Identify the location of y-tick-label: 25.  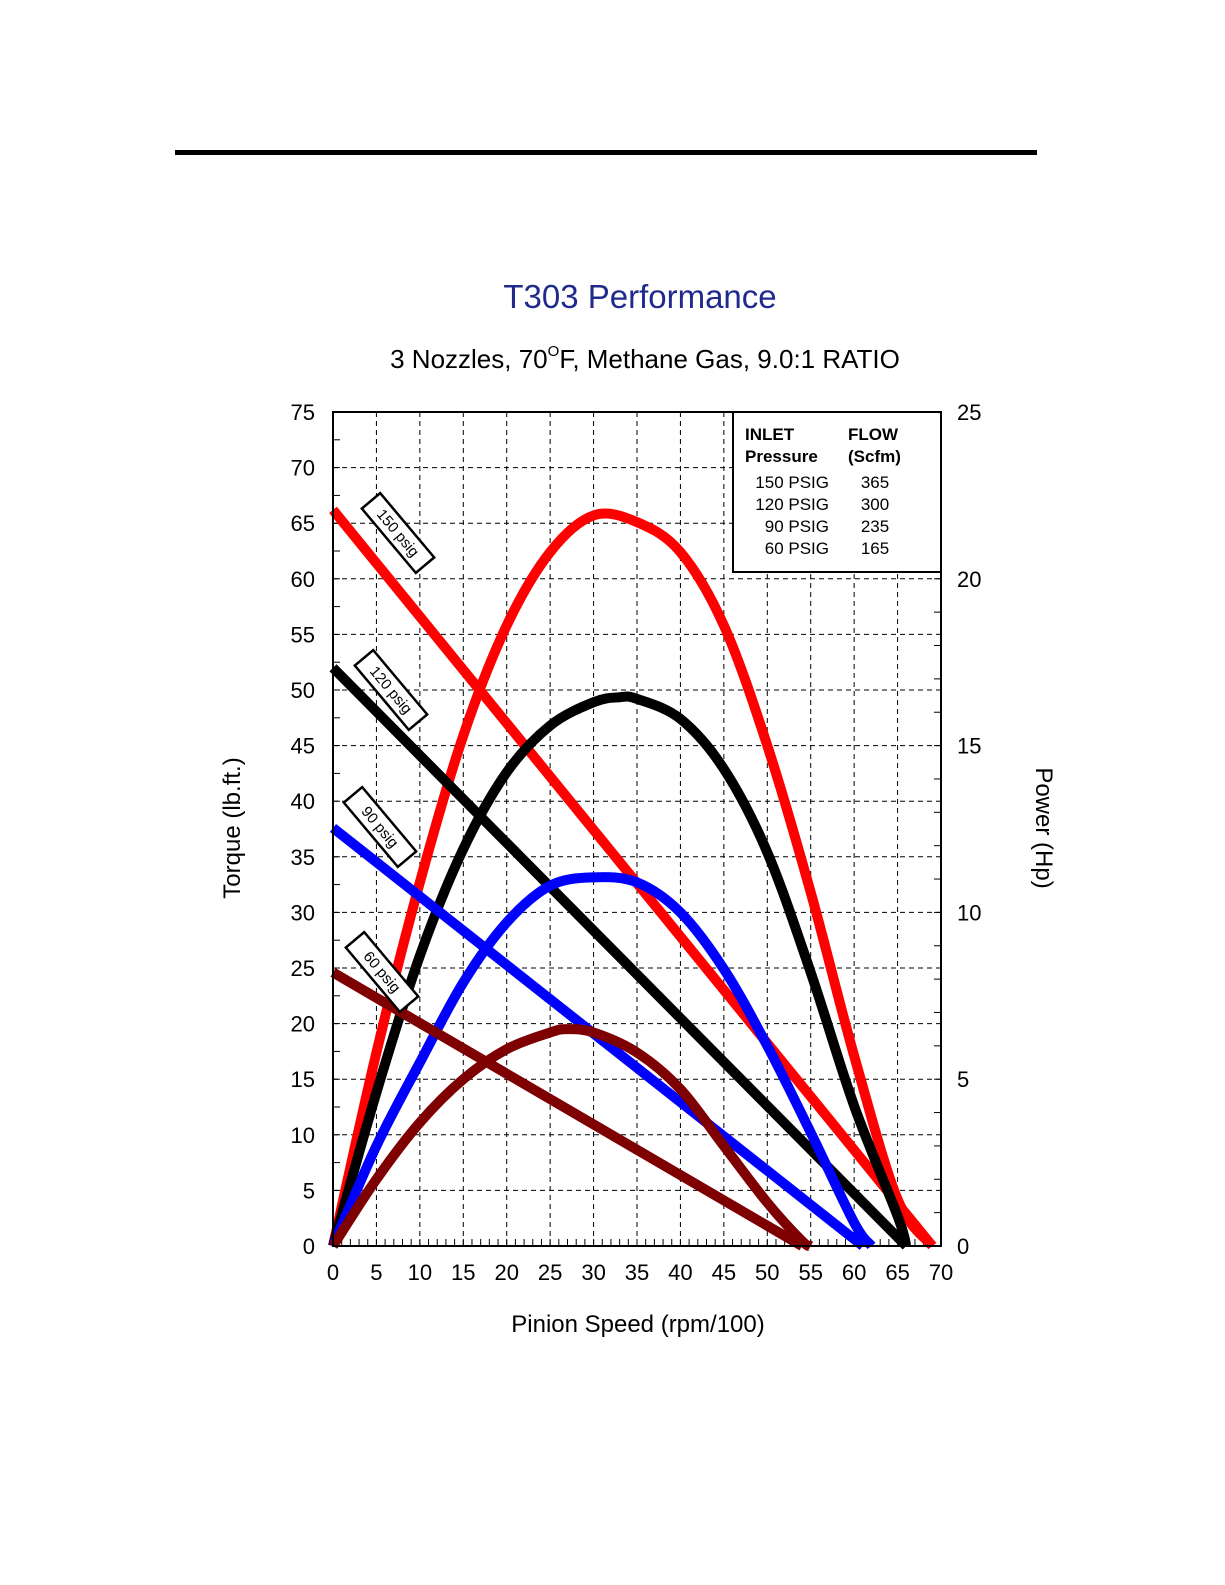
(303, 968).